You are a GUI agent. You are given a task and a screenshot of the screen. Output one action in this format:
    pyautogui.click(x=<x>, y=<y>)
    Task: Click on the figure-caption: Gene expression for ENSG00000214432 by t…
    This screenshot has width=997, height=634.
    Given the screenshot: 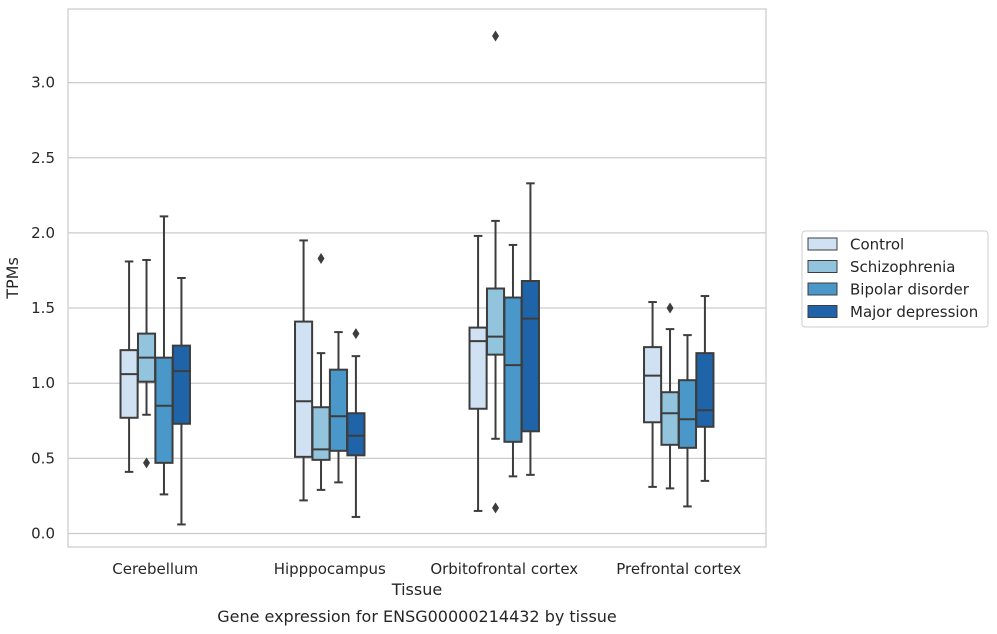 What is the action you would take?
    pyautogui.click(x=417, y=616)
    